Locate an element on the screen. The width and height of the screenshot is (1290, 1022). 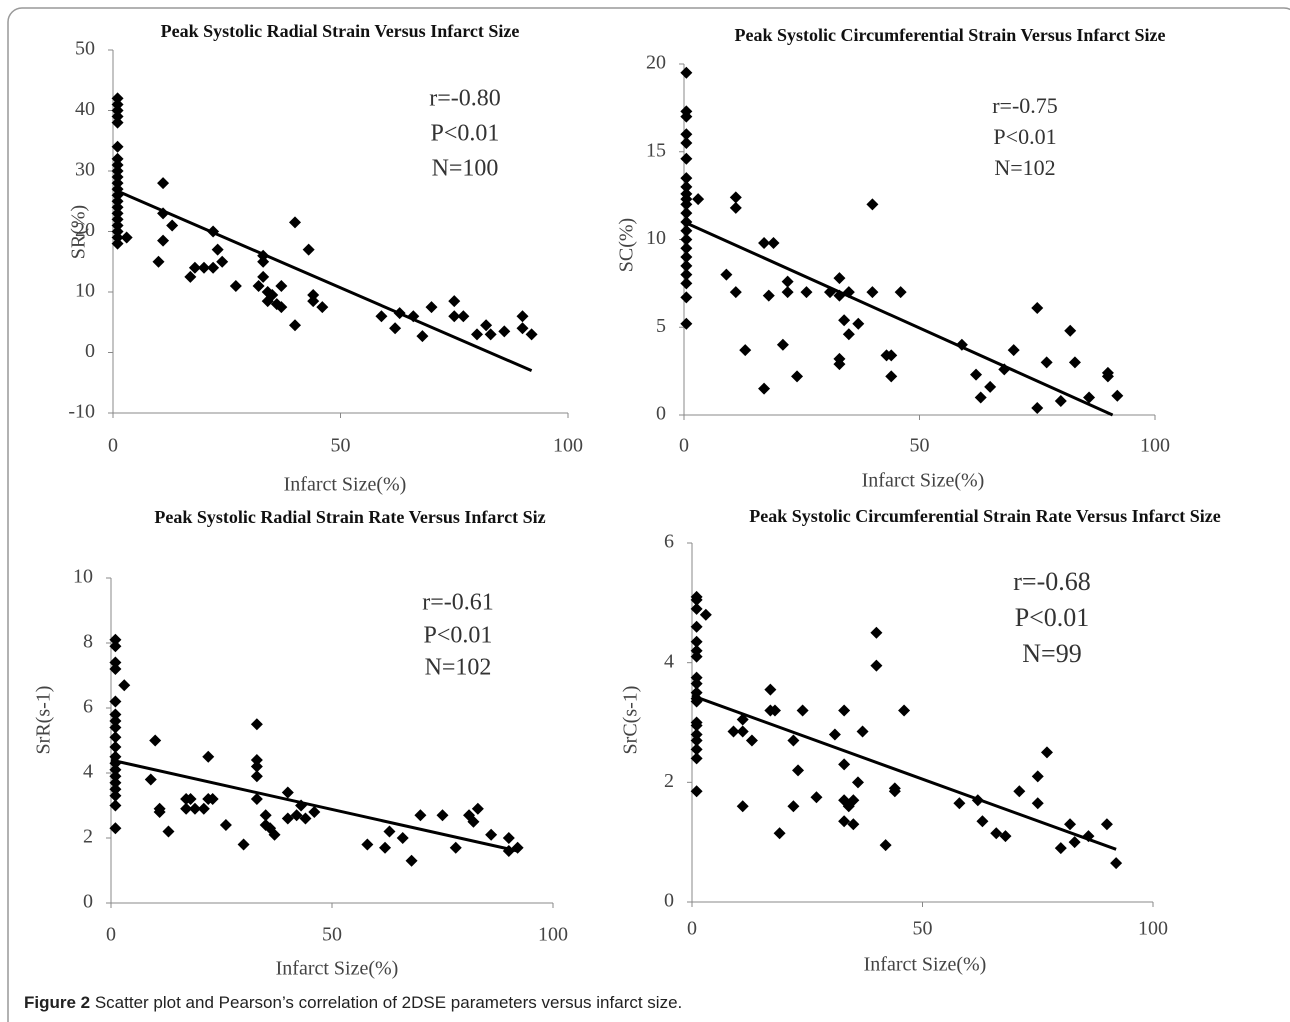
y-tick-label: 2 is located at coordinates (669, 781).